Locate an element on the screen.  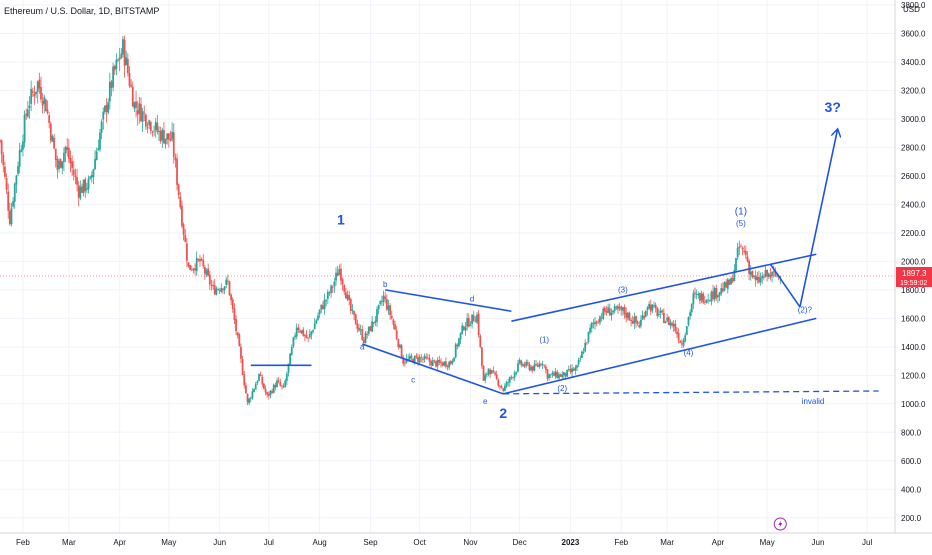
path-to-3q is located at coordinates (818, 218).